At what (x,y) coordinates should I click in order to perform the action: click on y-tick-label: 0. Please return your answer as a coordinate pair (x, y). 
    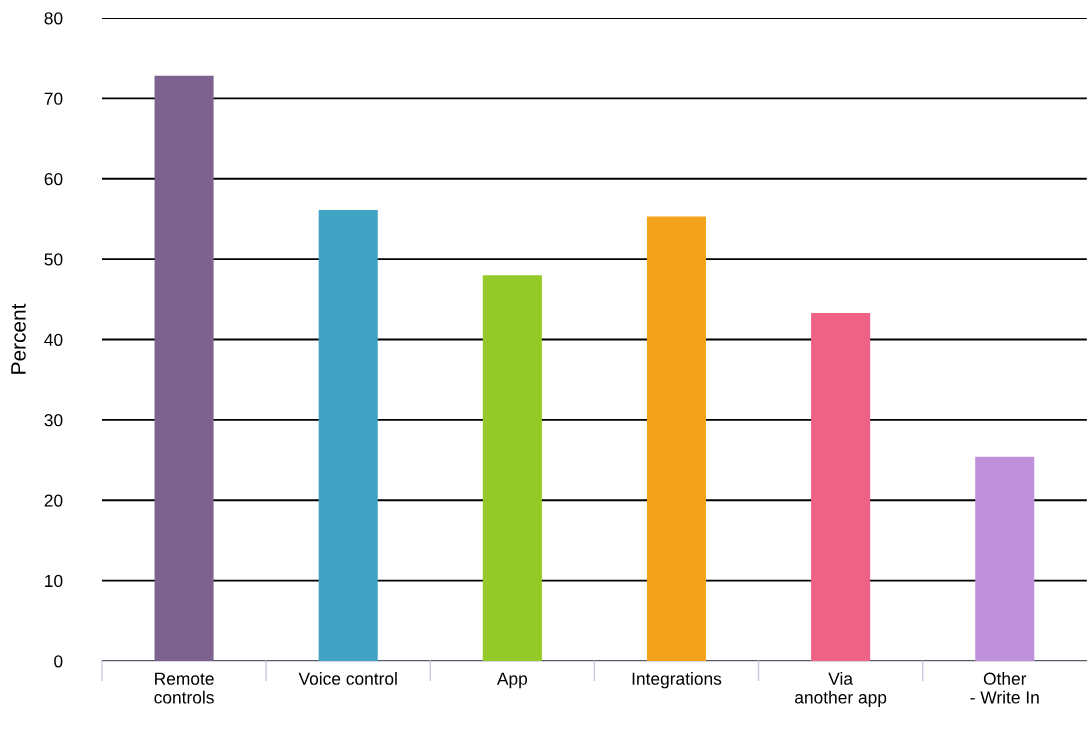
    Looking at the image, I should click on (58, 661).